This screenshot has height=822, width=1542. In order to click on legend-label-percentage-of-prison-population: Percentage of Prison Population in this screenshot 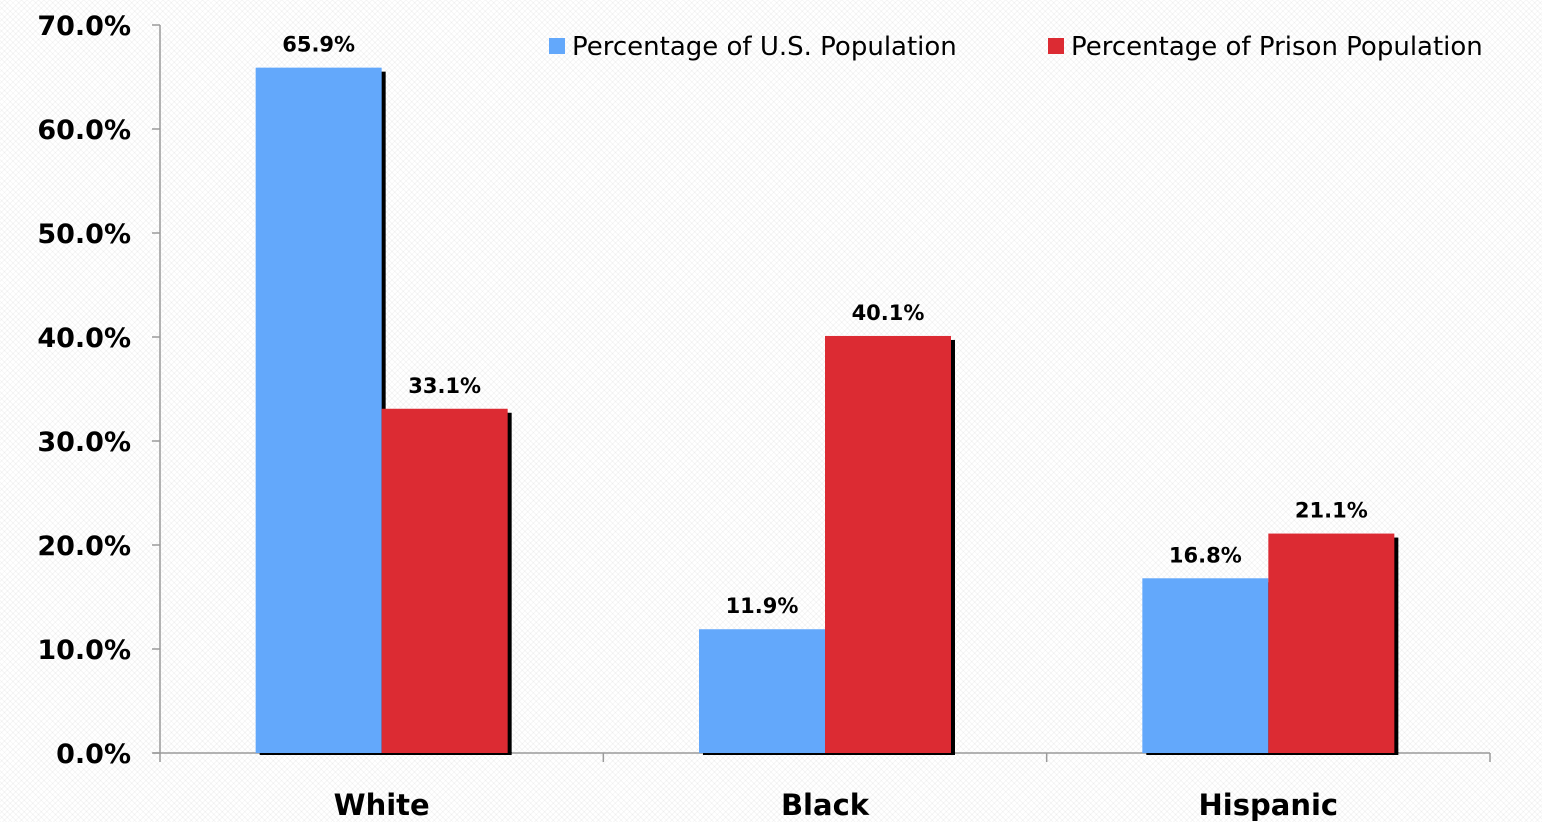, I will do `click(1277, 47)`.